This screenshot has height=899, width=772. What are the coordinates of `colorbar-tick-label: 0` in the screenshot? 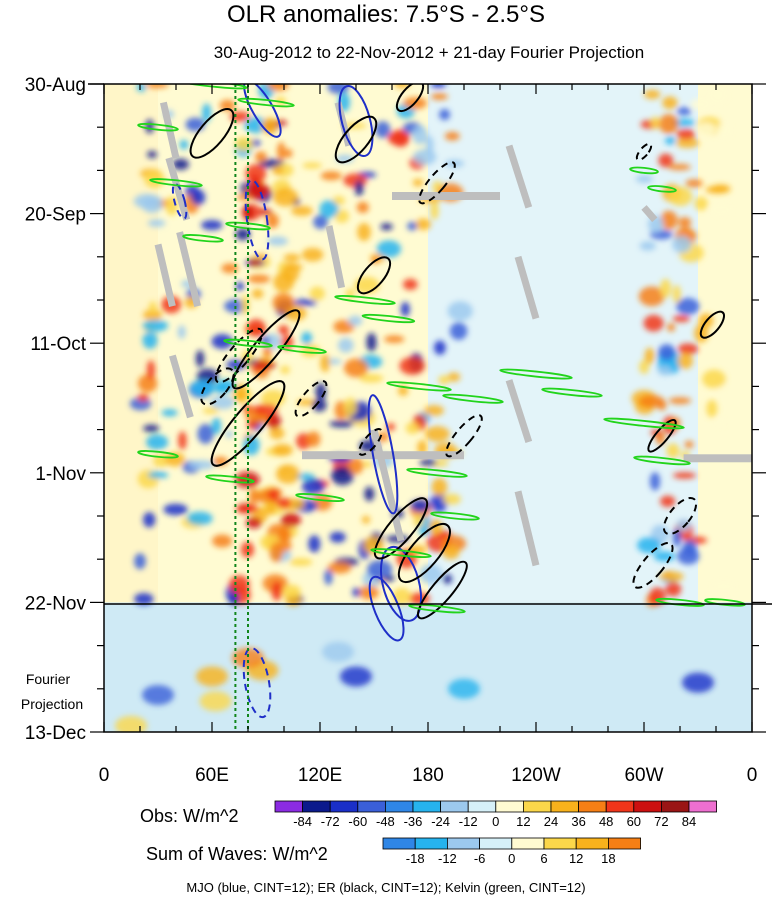 It's located at (495, 821).